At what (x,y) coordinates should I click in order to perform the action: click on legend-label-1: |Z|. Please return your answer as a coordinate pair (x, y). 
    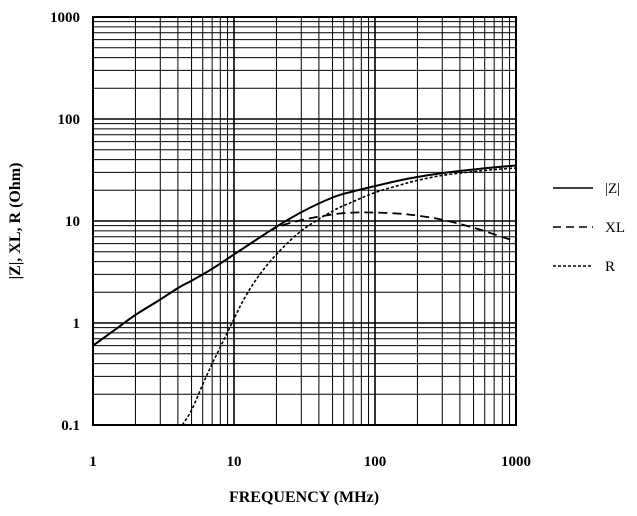
    Looking at the image, I should click on (612, 189).